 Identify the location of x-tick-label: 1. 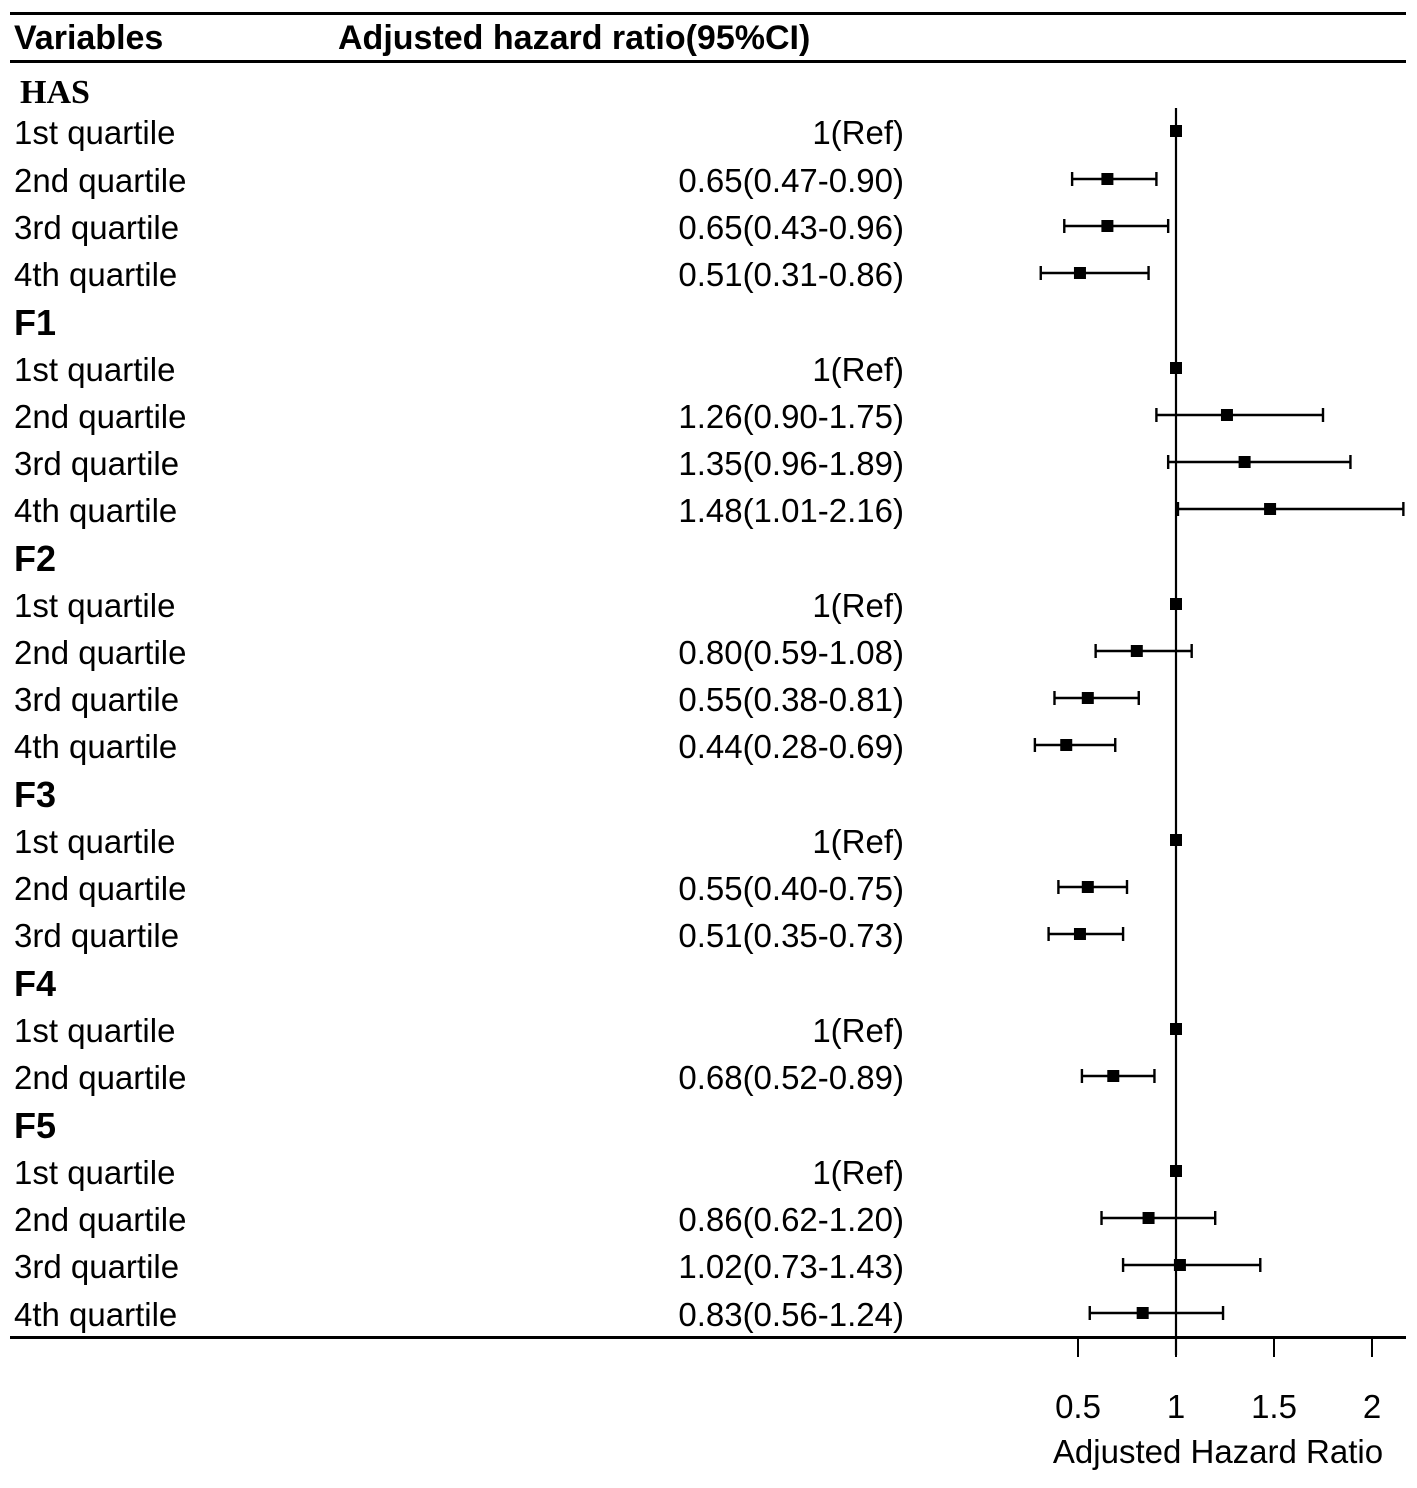
(1176, 1406).